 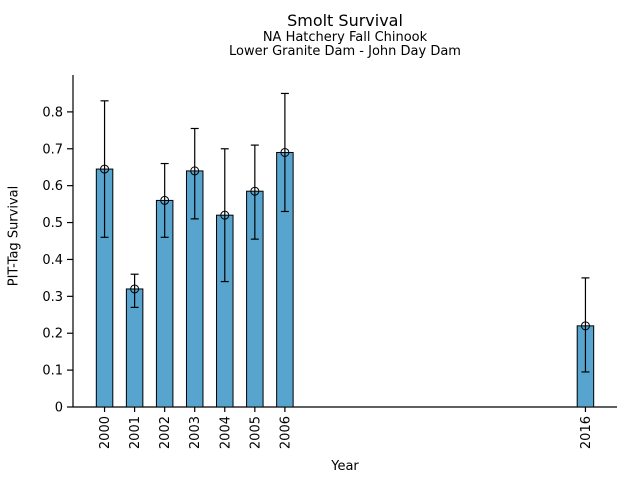 What do you see at coordinates (195, 432) in the screenshot?
I see `x-tick-label: 2003` at bounding box center [195, 432].